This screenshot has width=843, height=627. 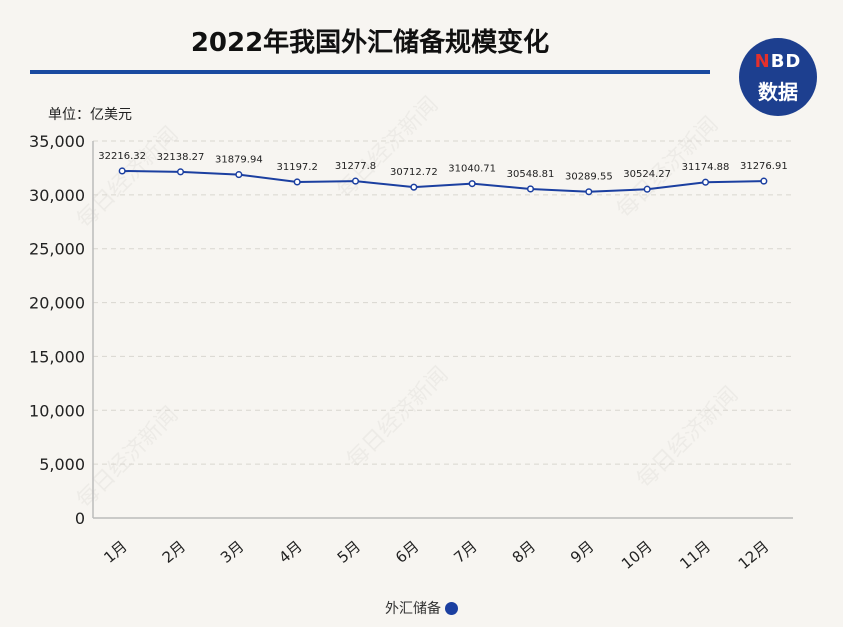 I want to click on y-tick-label: 35,000, so click(x=57, y=141).